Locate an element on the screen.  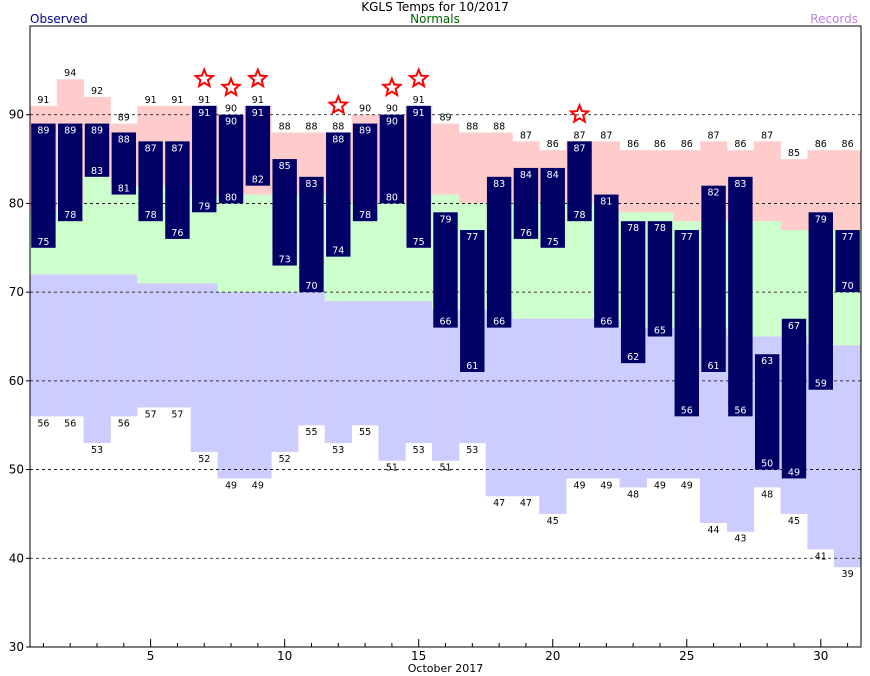
observed-low-label: 65 is located at coordinates (660, 331).